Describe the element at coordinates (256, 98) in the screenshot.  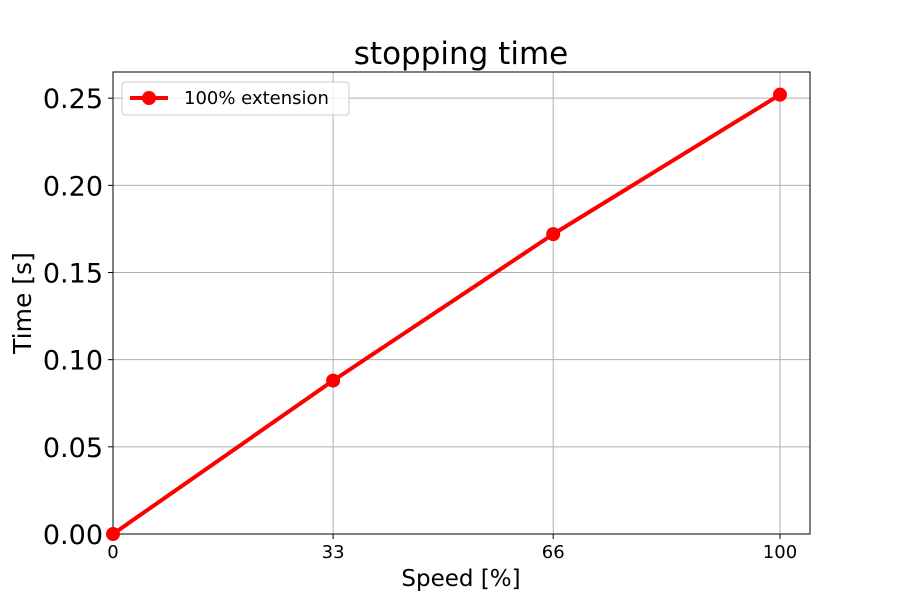
I see `legend-label: 100% extension` at that location.